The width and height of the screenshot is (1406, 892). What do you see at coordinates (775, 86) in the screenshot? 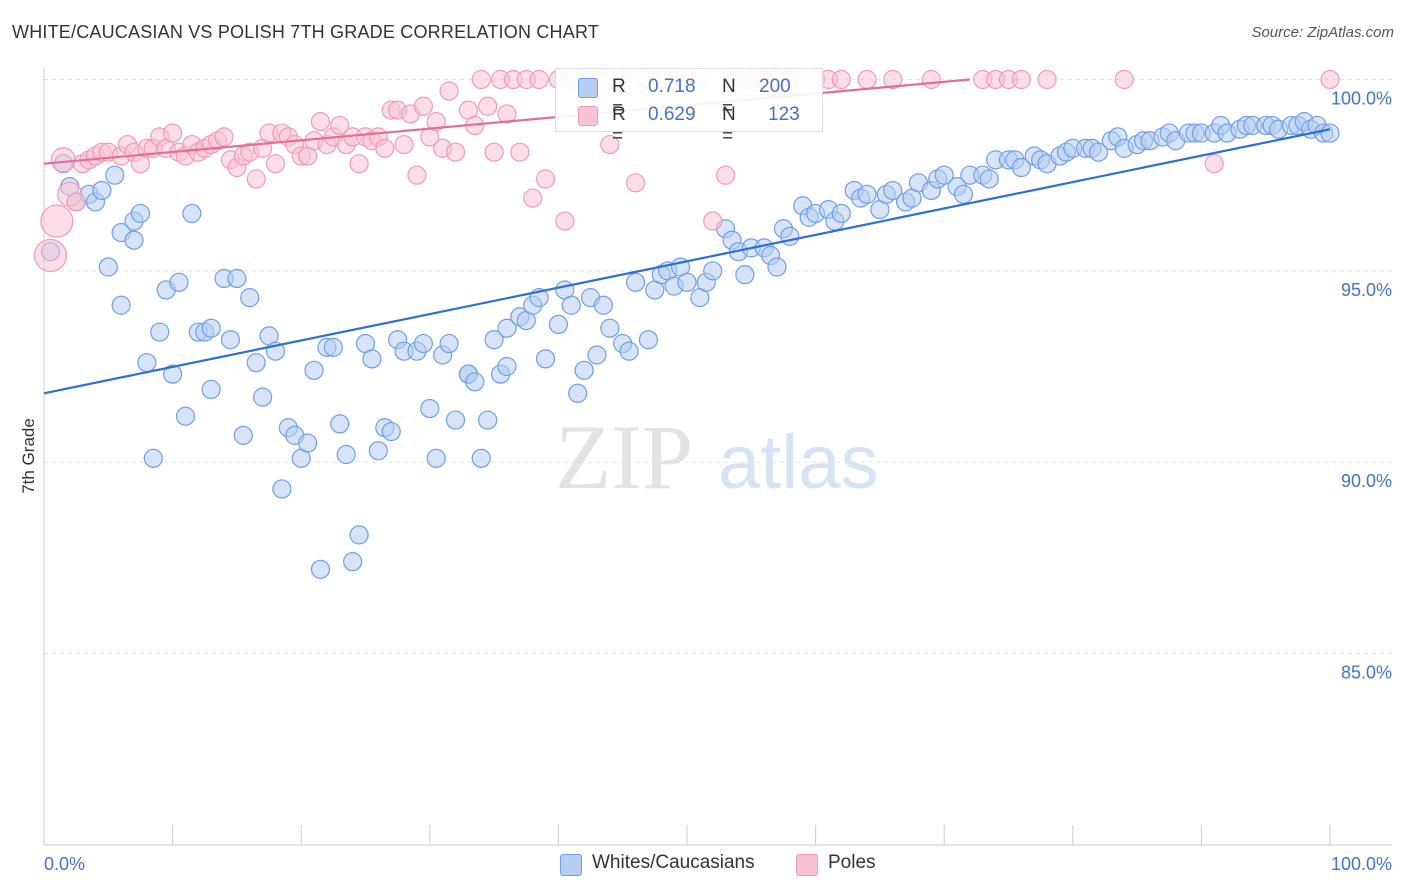
I see `legend-n-value-whites: 200` at bounding box center [775, 86].